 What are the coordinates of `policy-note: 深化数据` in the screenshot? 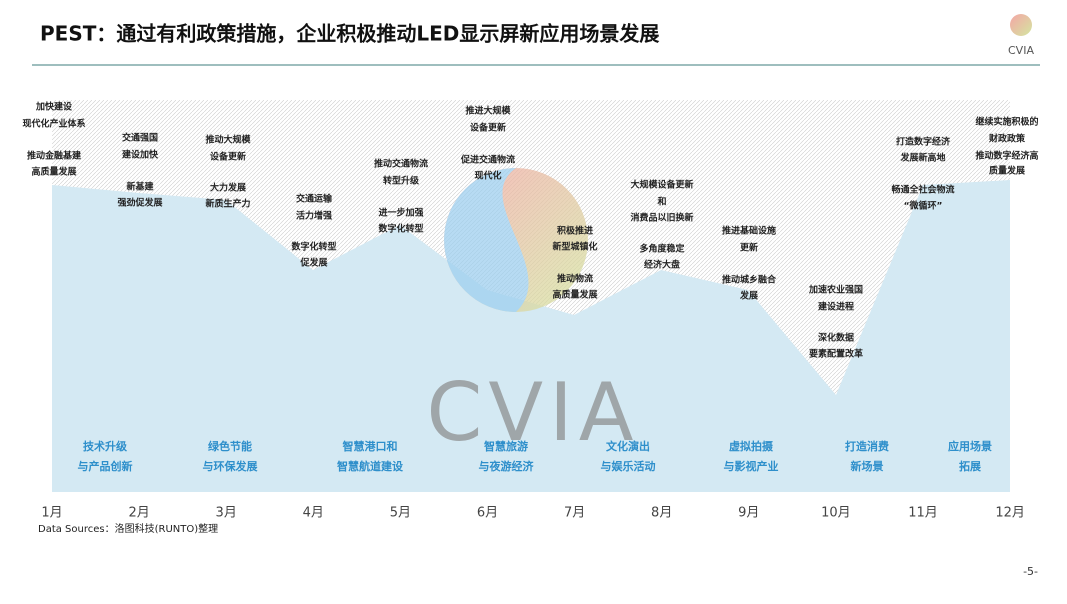 It's located at (836, 338).